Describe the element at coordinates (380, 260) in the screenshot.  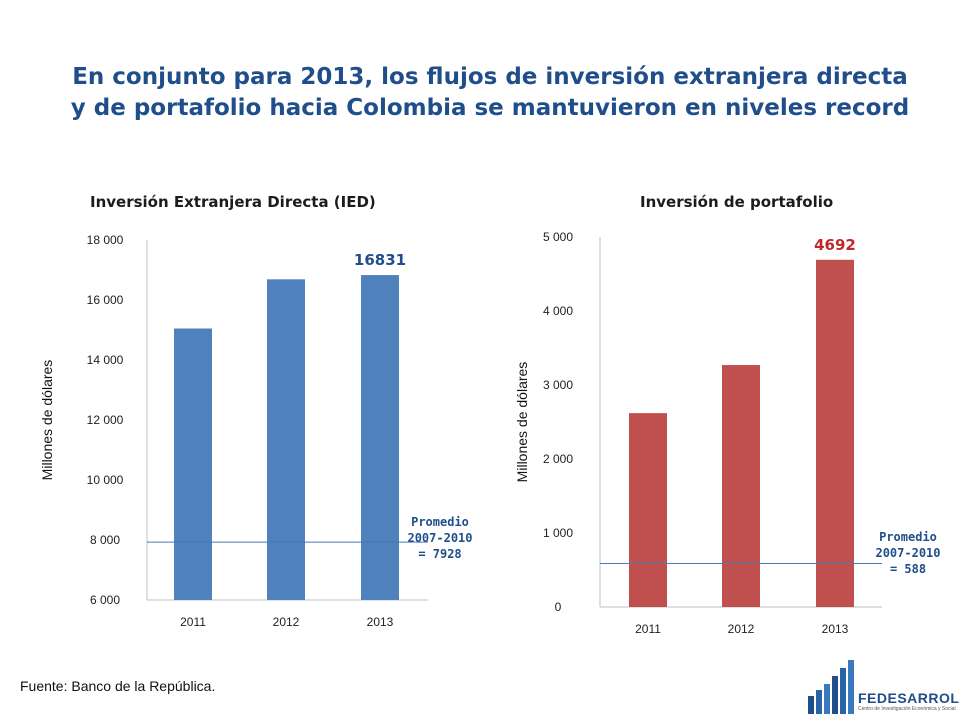
I see `ied-data-label: 16831` at that location.